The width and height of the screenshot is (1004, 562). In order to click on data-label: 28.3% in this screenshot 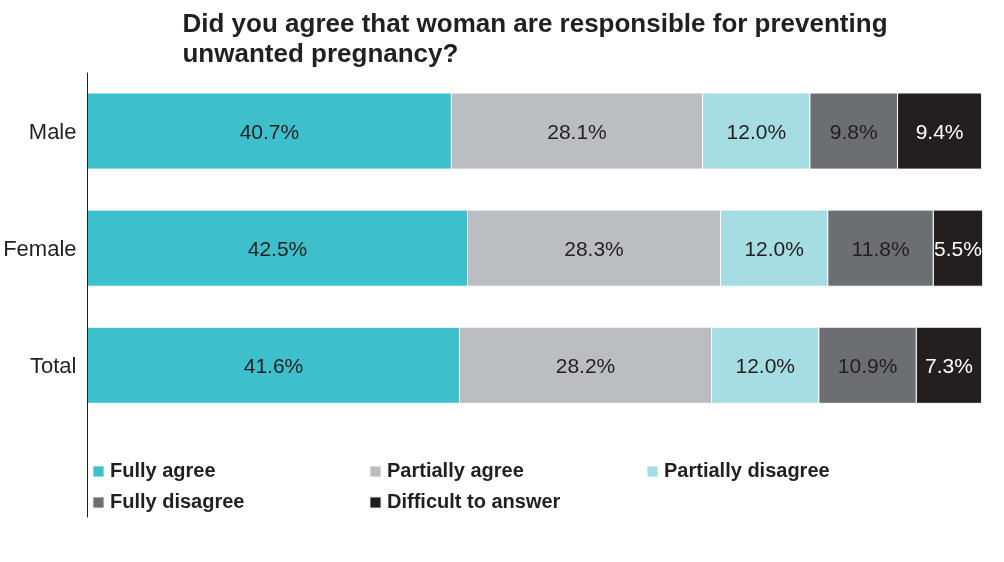, I will do `click(594, 248)`.